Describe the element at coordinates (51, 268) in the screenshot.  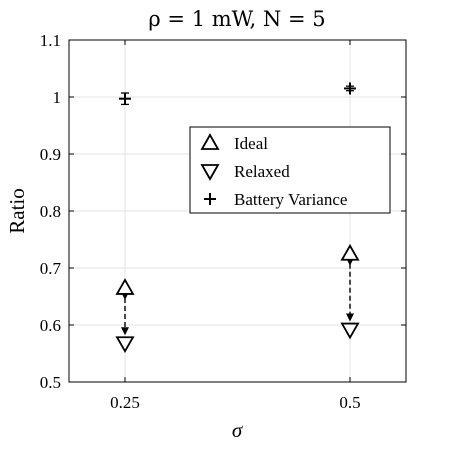
I see `y-tick-label: 0.7` at that location.